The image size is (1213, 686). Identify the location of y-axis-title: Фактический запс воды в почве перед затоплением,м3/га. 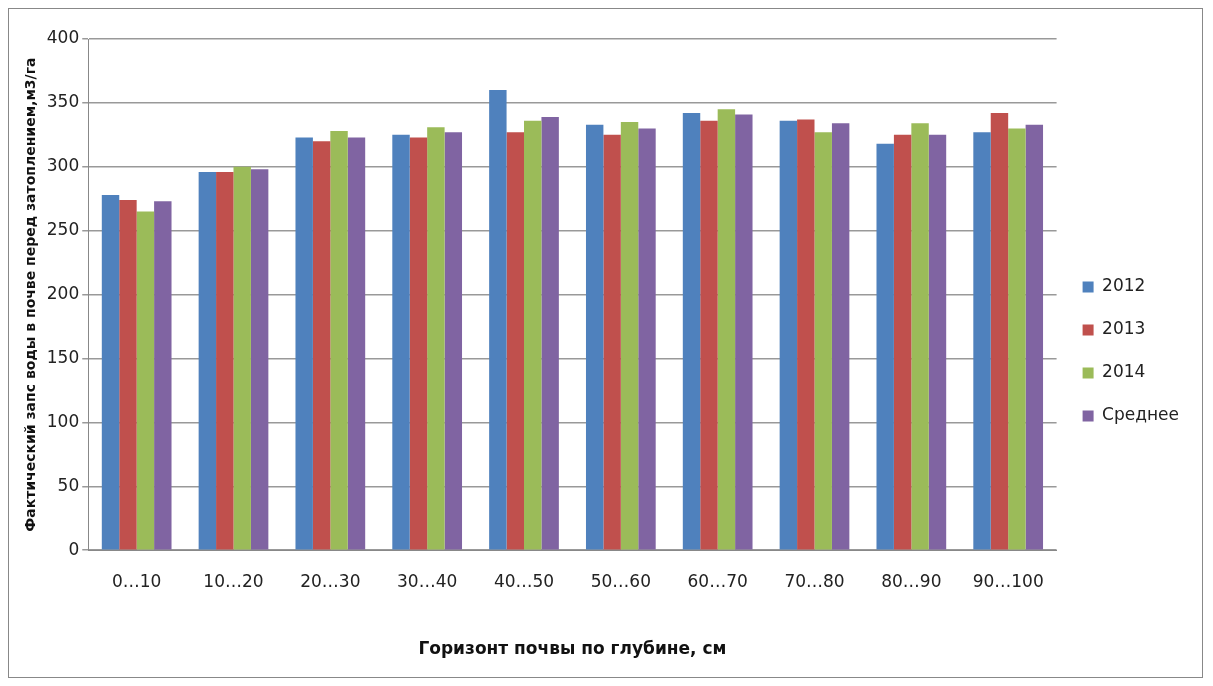
(30, 294).